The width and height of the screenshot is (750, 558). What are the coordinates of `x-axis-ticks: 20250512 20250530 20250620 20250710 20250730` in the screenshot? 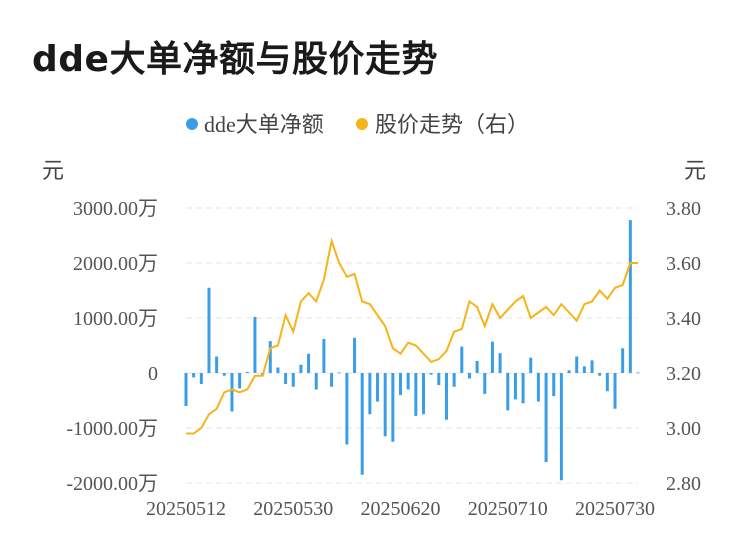 It's located at (400, 509).